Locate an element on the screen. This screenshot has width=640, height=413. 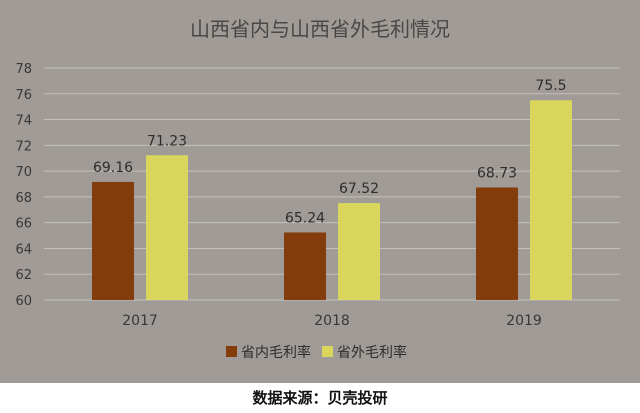
source-note: 数据来源：贝壳投研 is located at coordinates (320, 398).